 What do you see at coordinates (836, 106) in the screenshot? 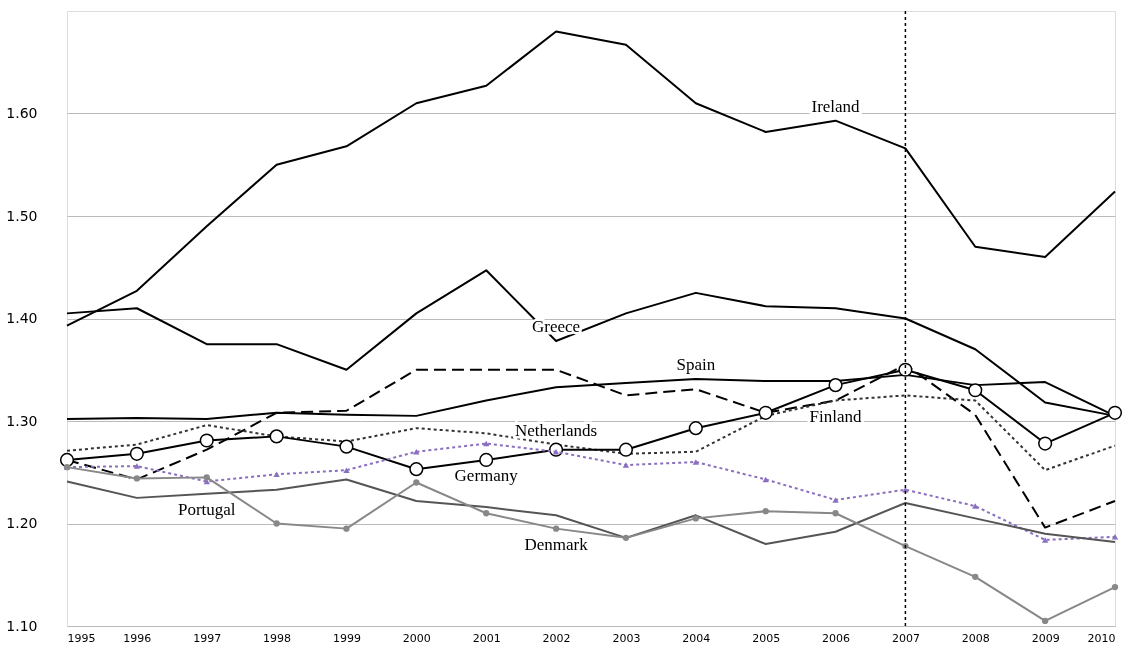
I see `series-label: Ireland` at bounding box center [836, 106].